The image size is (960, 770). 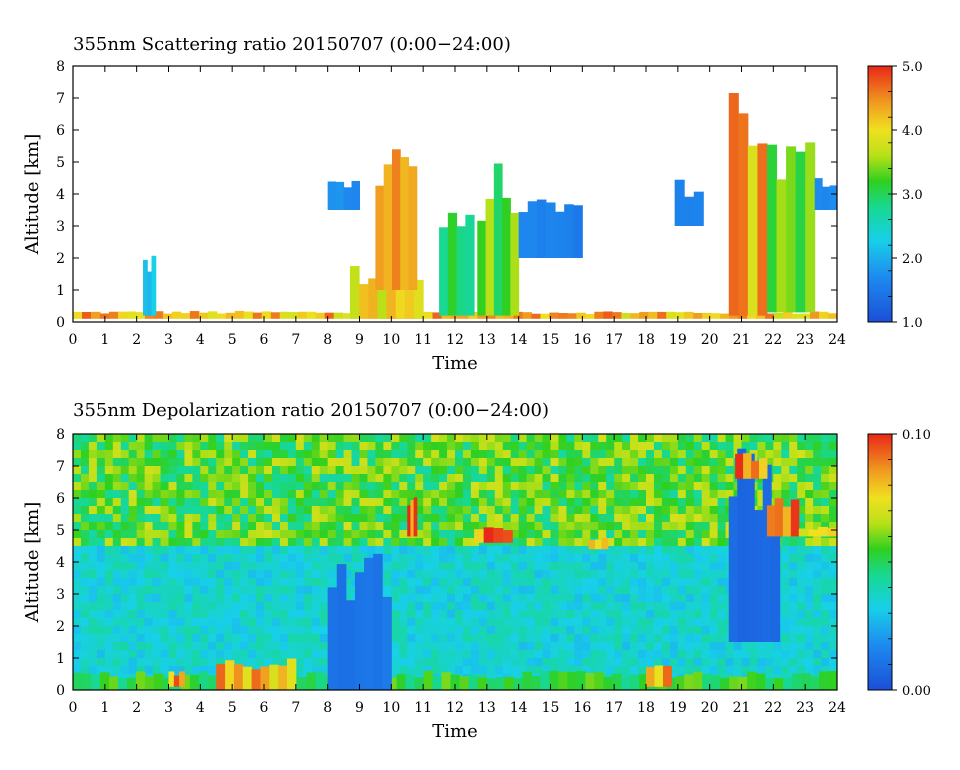 What do you see at coordinates (200, 708) in the screenshot?
I see `x-tick-label: 4` at bounding box center [200, 708].